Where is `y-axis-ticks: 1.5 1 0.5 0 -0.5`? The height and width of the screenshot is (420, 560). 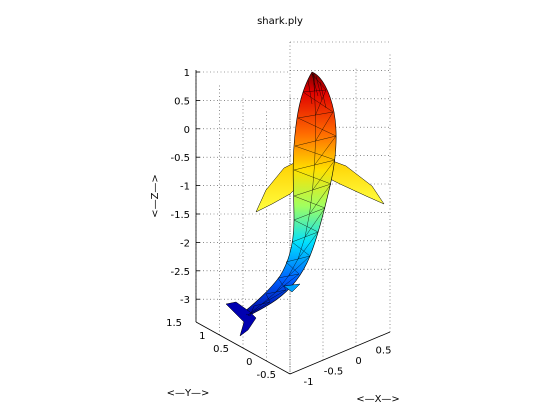
y-axis-ticks: 1.5 1 0.5 0 -0.5 is located at coordinates (221, 349).